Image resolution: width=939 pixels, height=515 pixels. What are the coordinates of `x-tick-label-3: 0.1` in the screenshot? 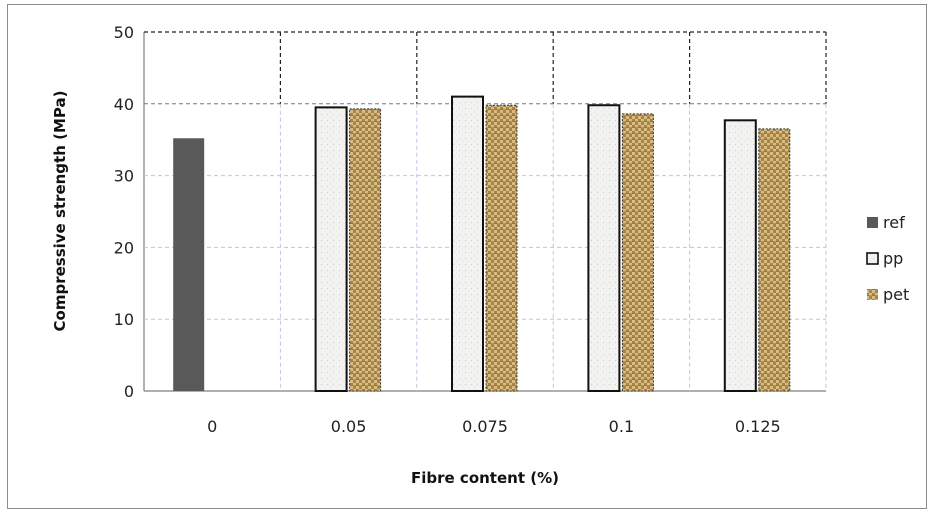 It's located at (621, 426).